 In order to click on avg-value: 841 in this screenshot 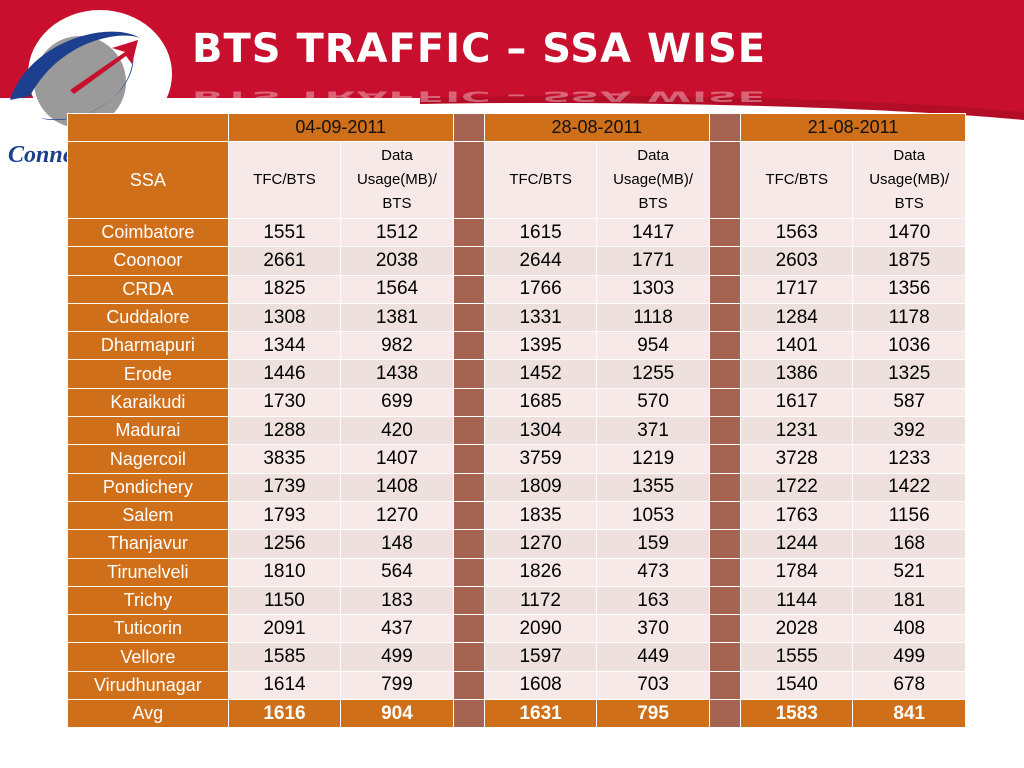, I will do `click(909, 714)`.